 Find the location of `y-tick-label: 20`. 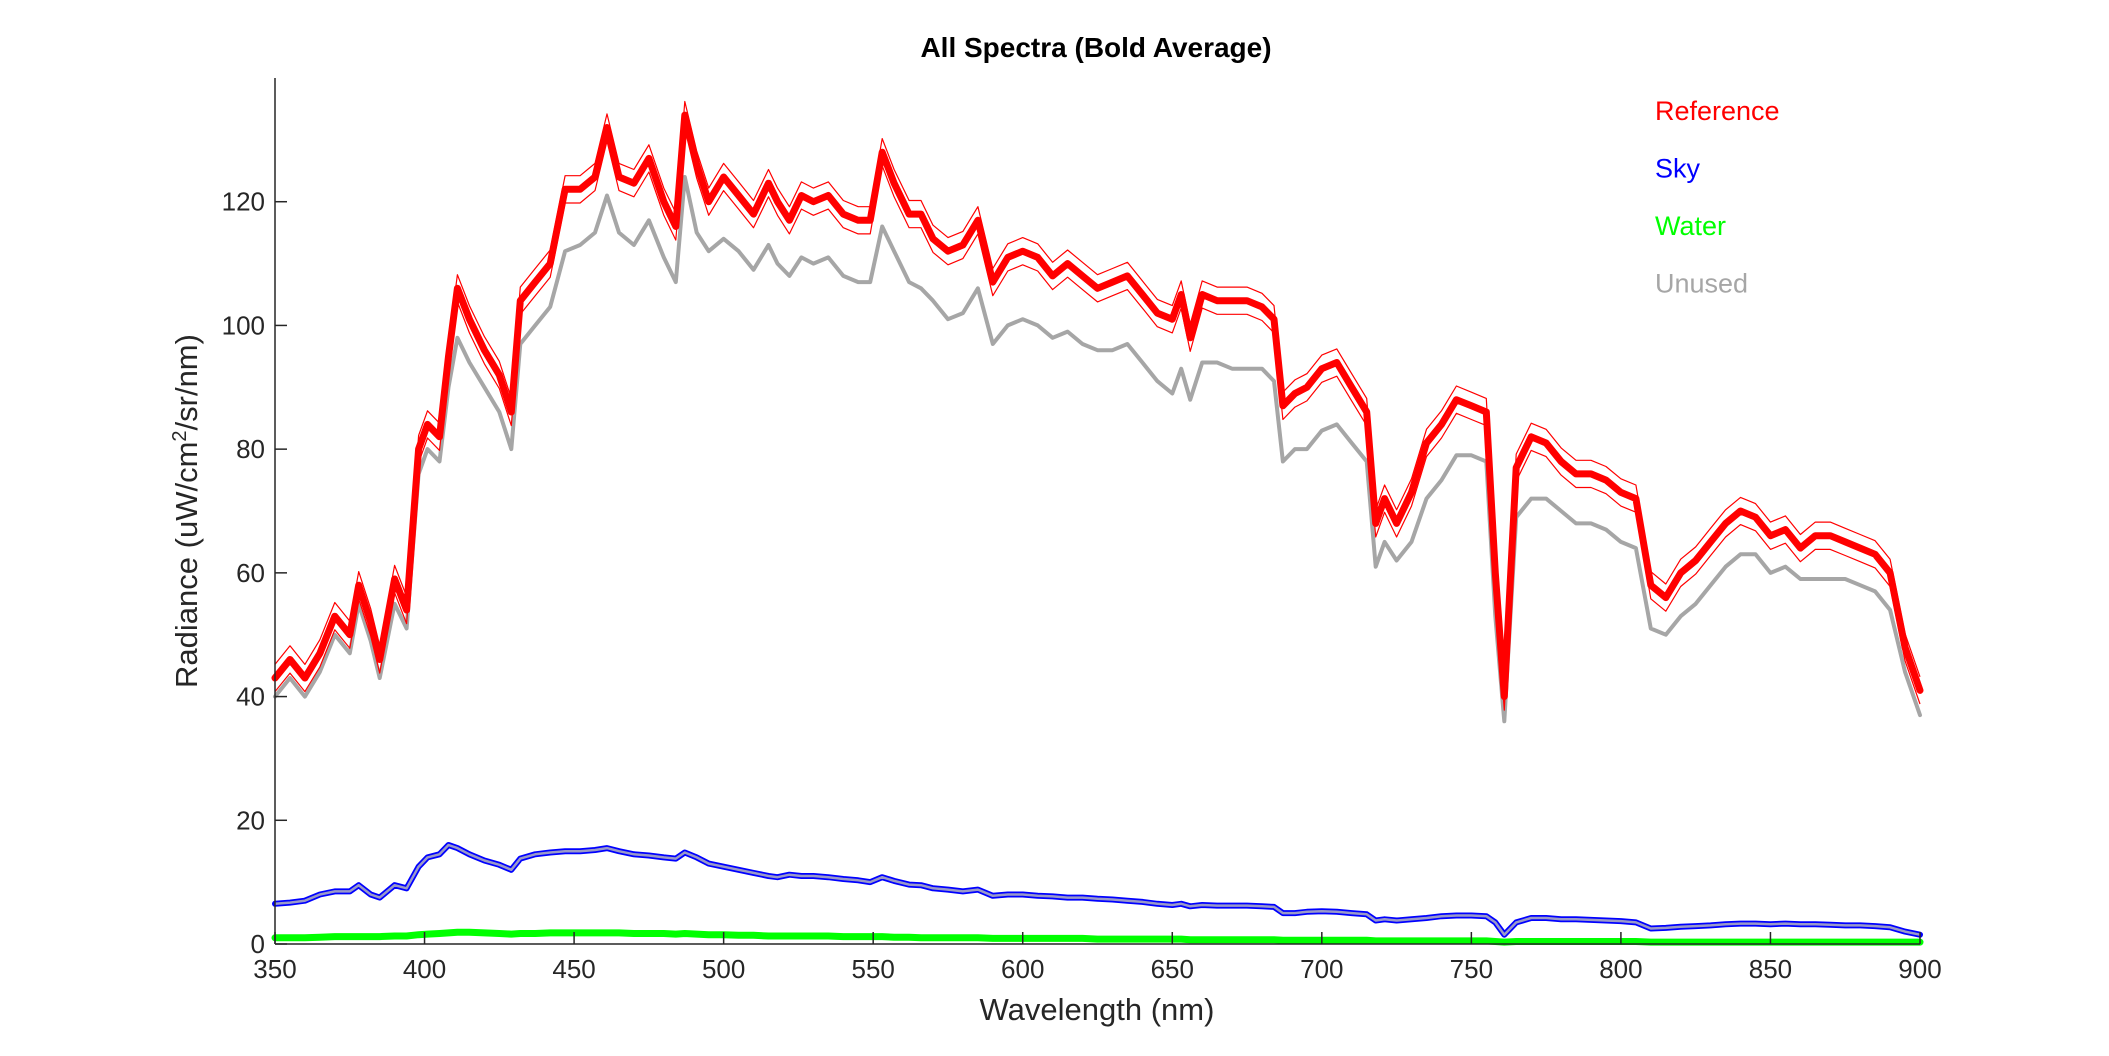

y-tick-label: 20 is located at coordinates (250, 820).